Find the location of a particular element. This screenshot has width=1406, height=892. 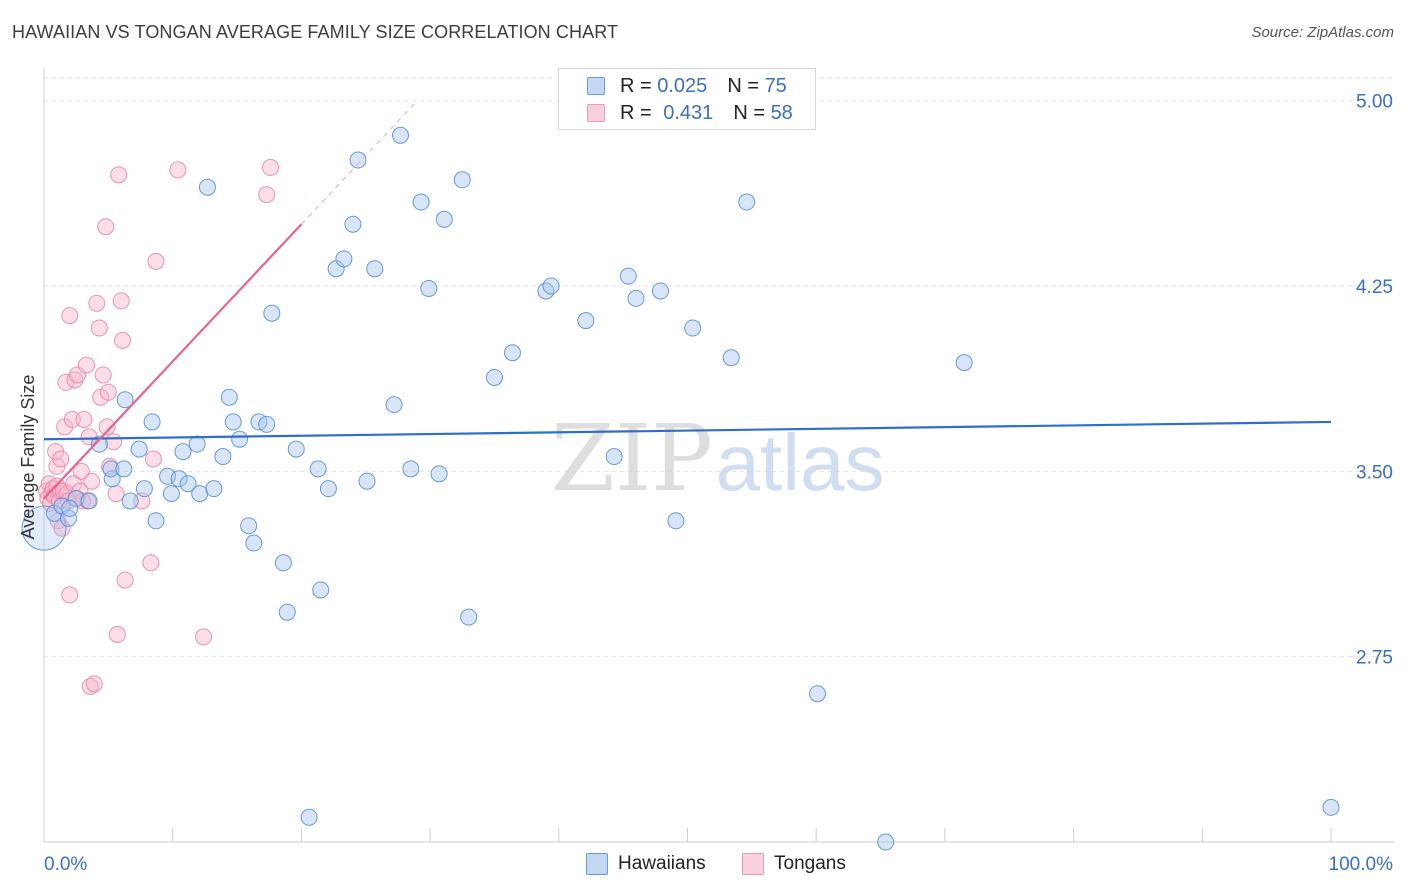

tongan-trend-extension is located at coordinates (359, 162).